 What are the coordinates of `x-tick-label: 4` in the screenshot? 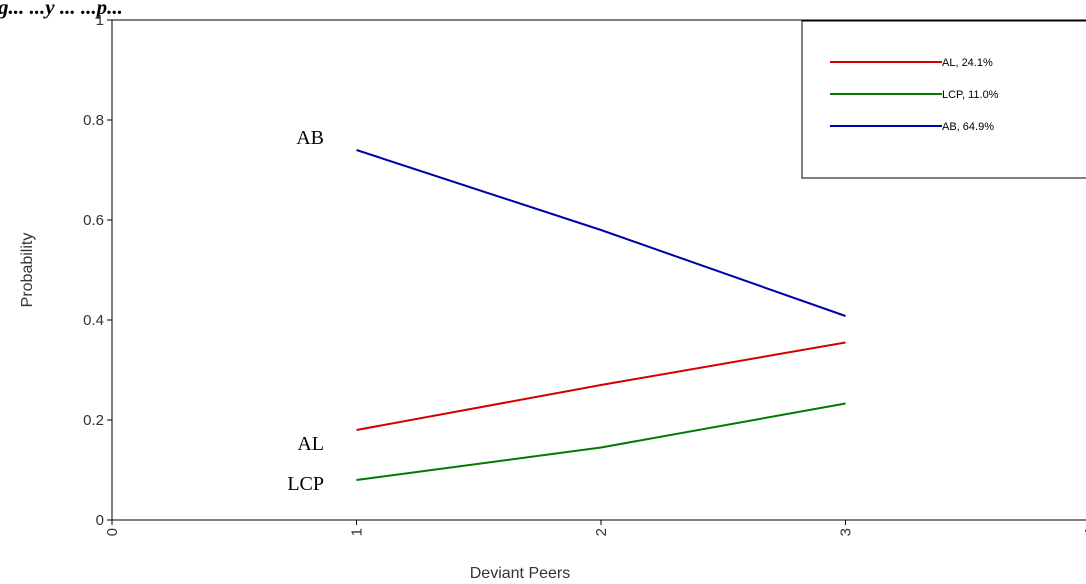 It's located at (1084, 532).